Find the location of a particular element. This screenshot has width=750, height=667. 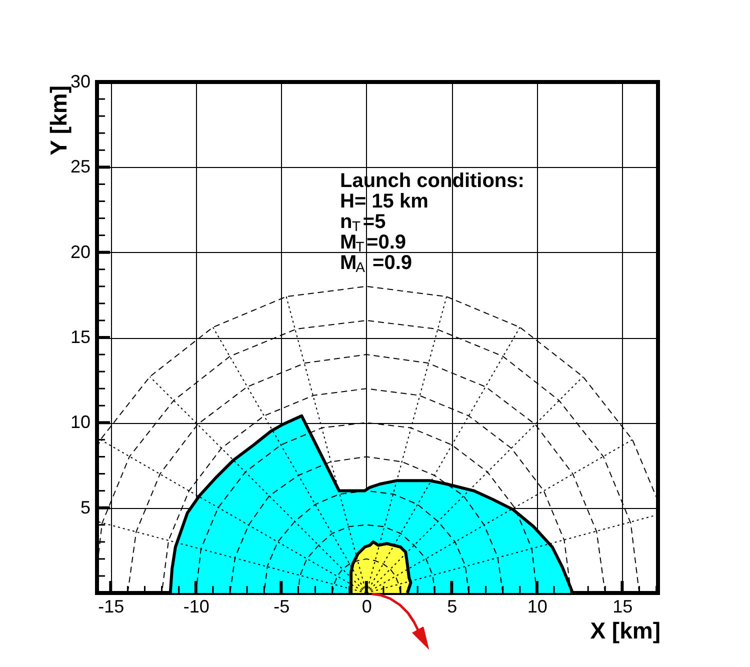

x-tick-label: 0 is located at coordinates (367, 606).